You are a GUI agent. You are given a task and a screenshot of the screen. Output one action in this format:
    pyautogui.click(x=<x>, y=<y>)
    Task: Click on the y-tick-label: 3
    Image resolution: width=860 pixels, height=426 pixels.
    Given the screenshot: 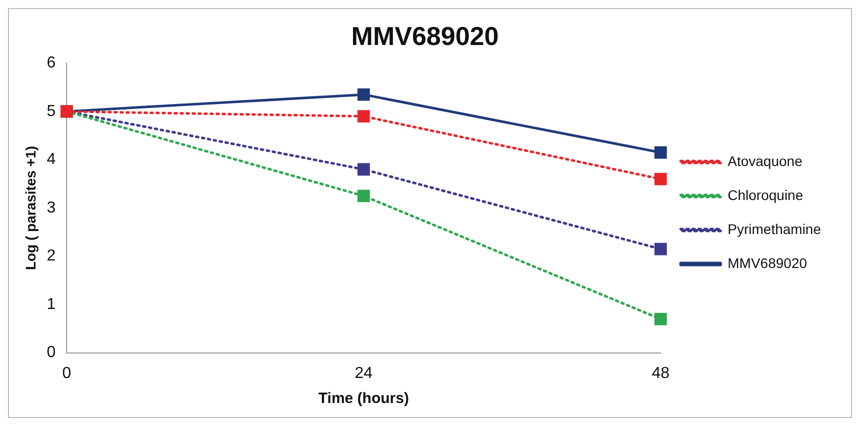 What is the action you would take?
    pyautogui.click(x=51, y=207)
    